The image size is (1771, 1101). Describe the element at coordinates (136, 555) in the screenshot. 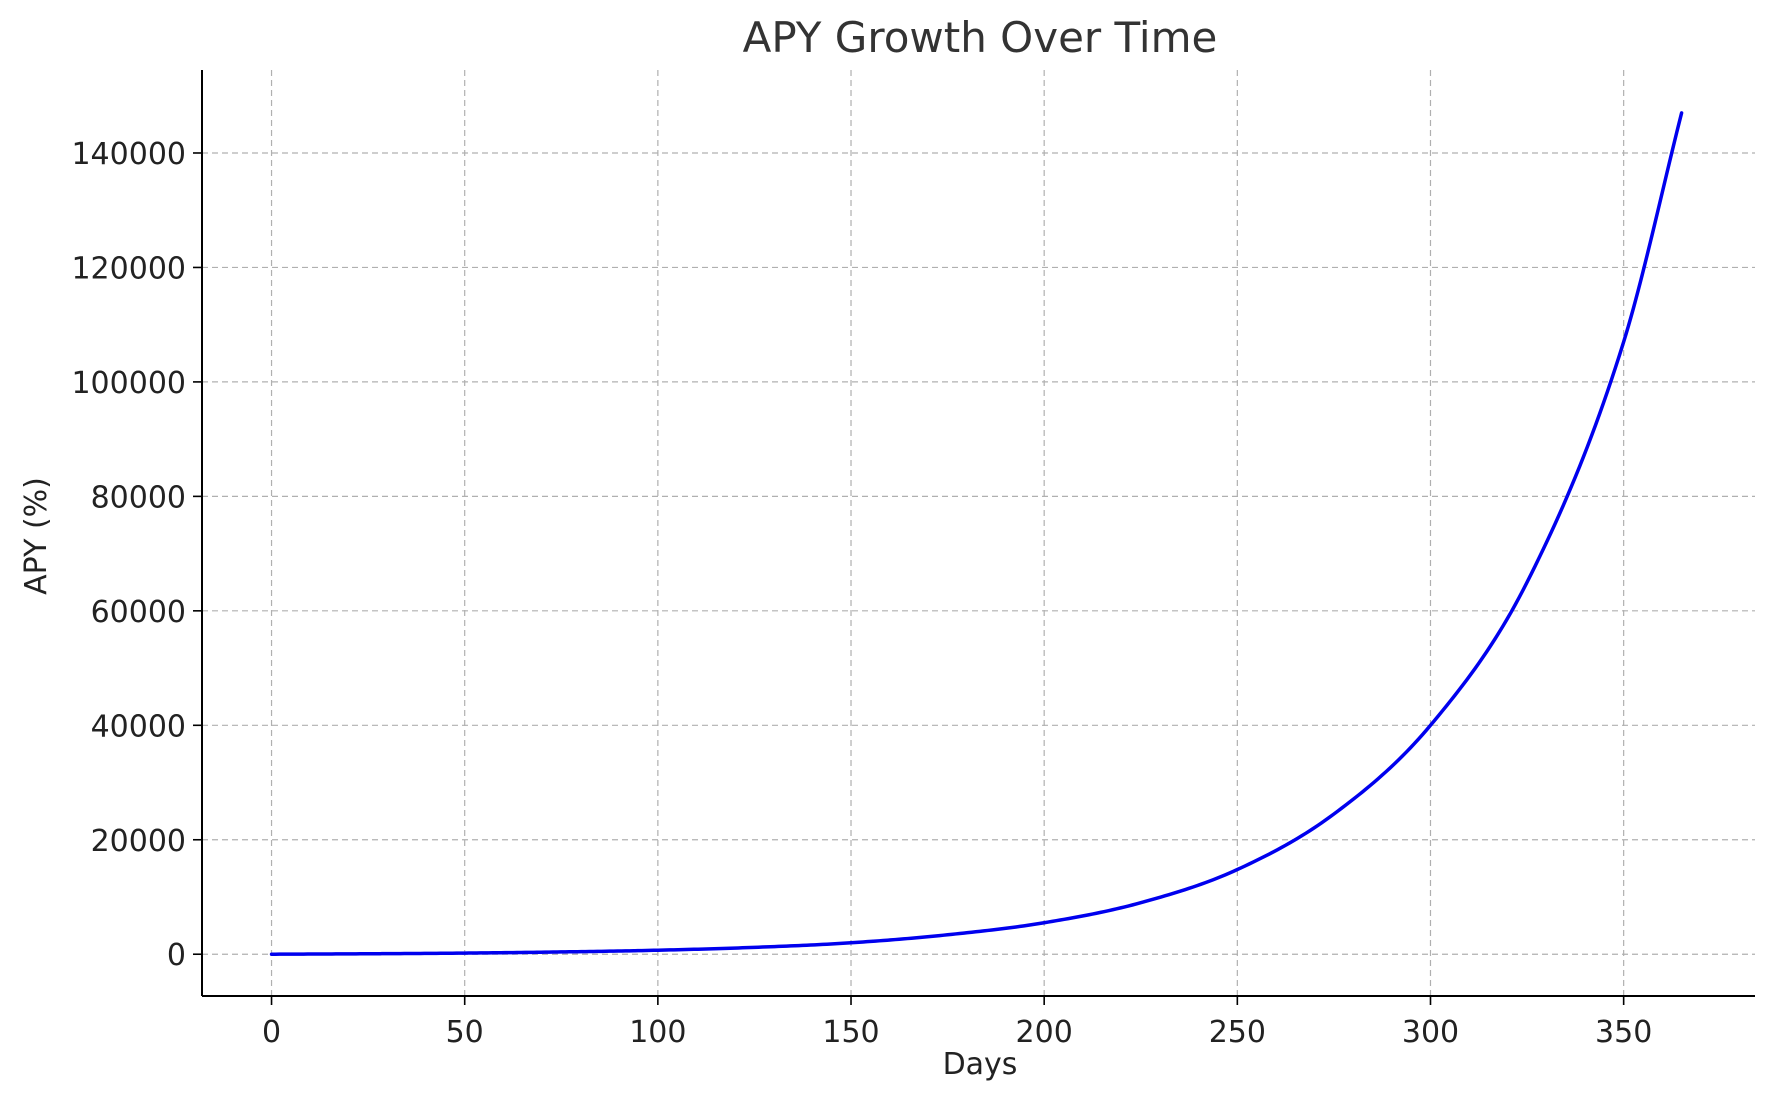

I see `y-axis-ticks: 0 20000 40000 60000 80000 100000 120000 140000` at that location.